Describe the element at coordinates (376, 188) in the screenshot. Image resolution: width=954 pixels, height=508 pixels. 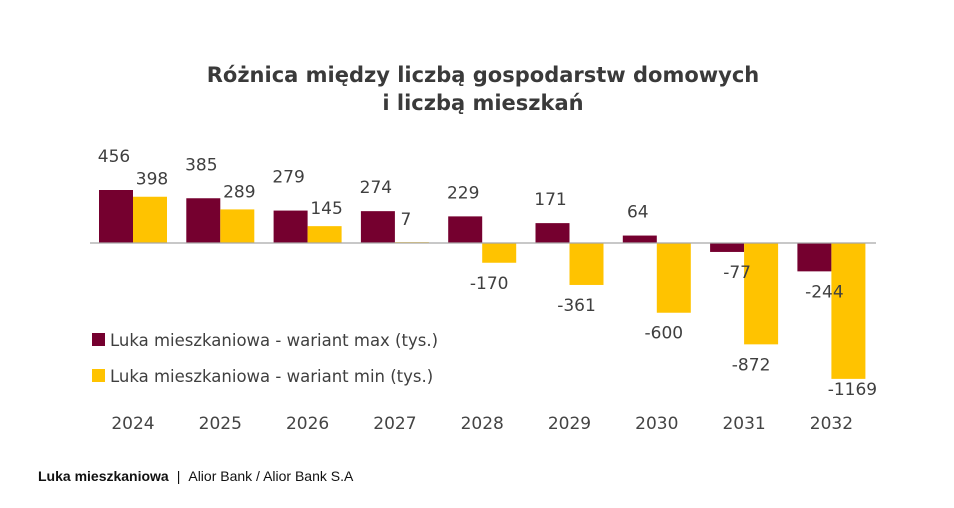
I see `data-label-max-2027: 274` at that location.